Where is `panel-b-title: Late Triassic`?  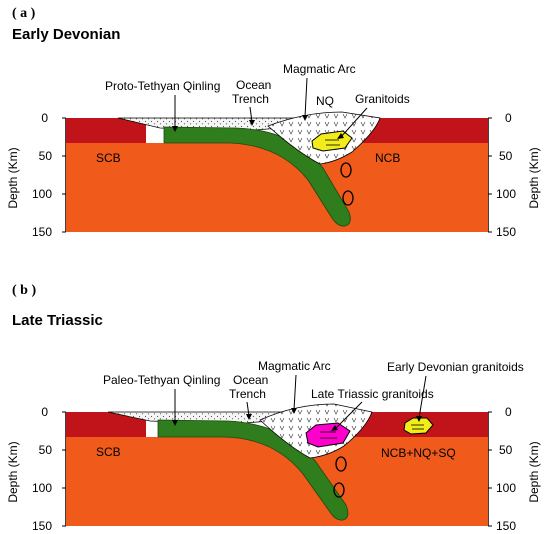 panel-b-title: Late Triassic is located at coordinates (57, 320).